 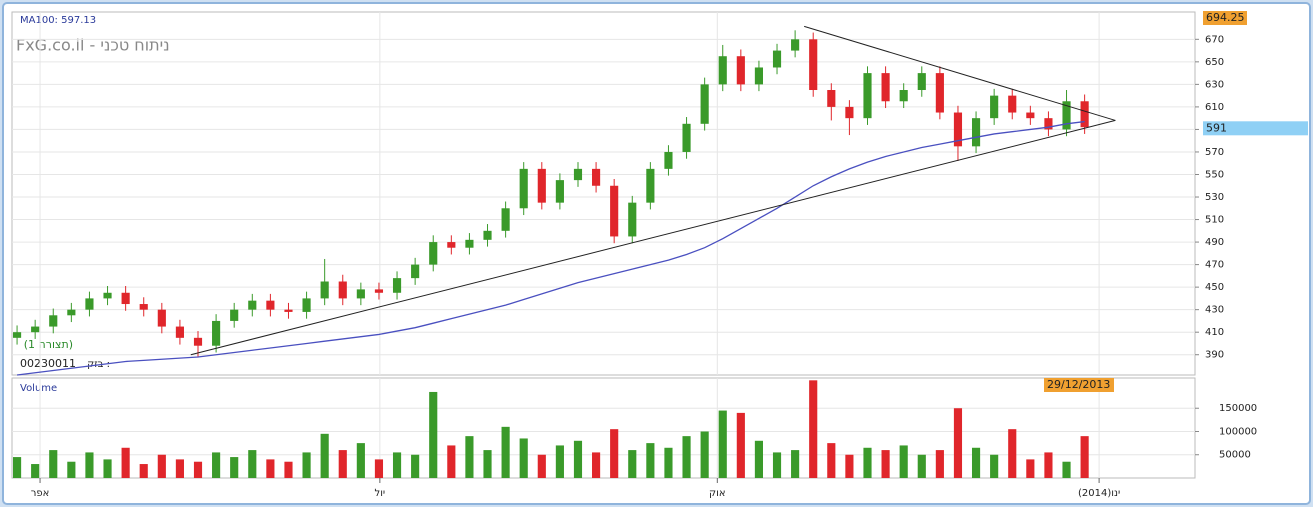 I want to click on ma-label: MA100: 597.13, so click(x=58, y=20).